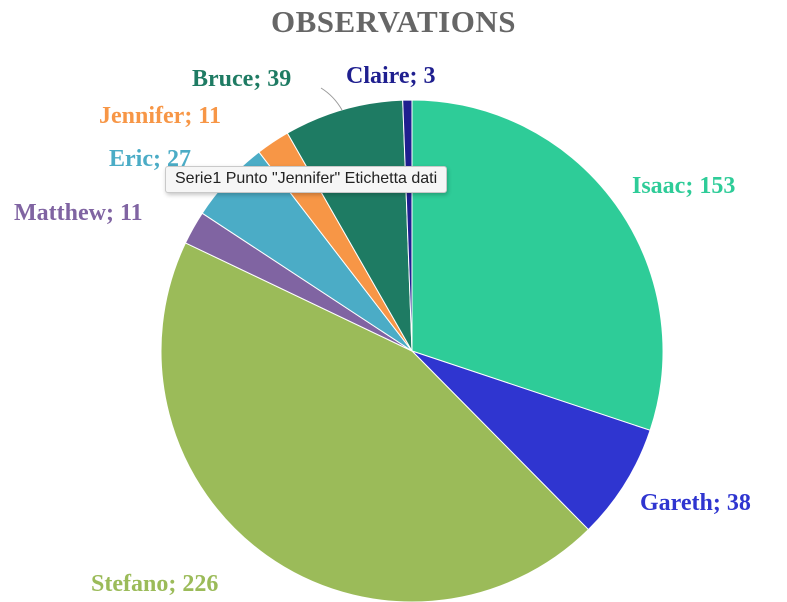 The height and width of the screenshot is (602, 787). What do you see at coordinates (393, 21) in the screenshot?
I see `chart-title: OBSERVATIONS` at bounding box center [393, 21].